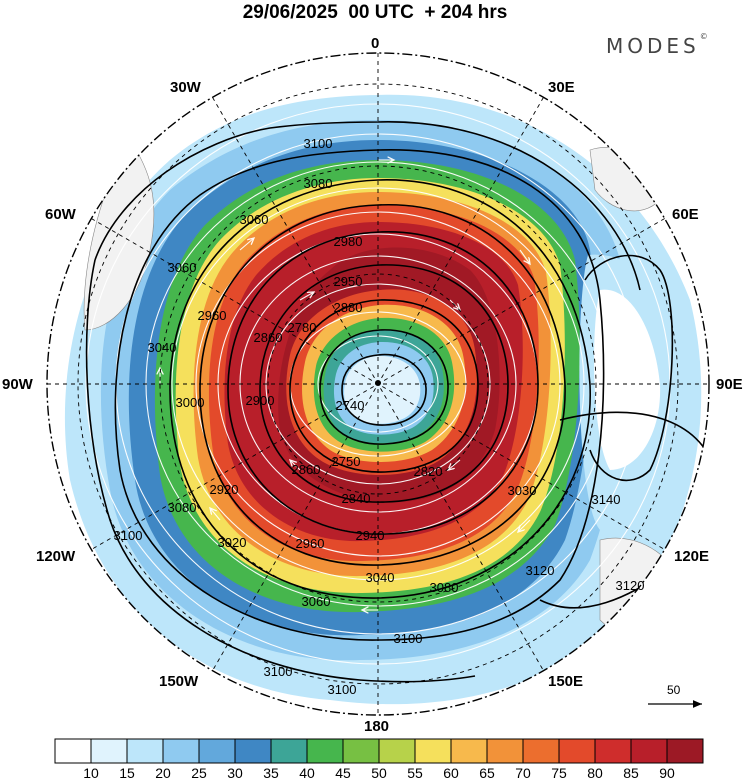 The image size is (750, 782). Describe the element at coordinates (60, 214) in the screenshot. I see `lon-label-60w: 60W` at that location.